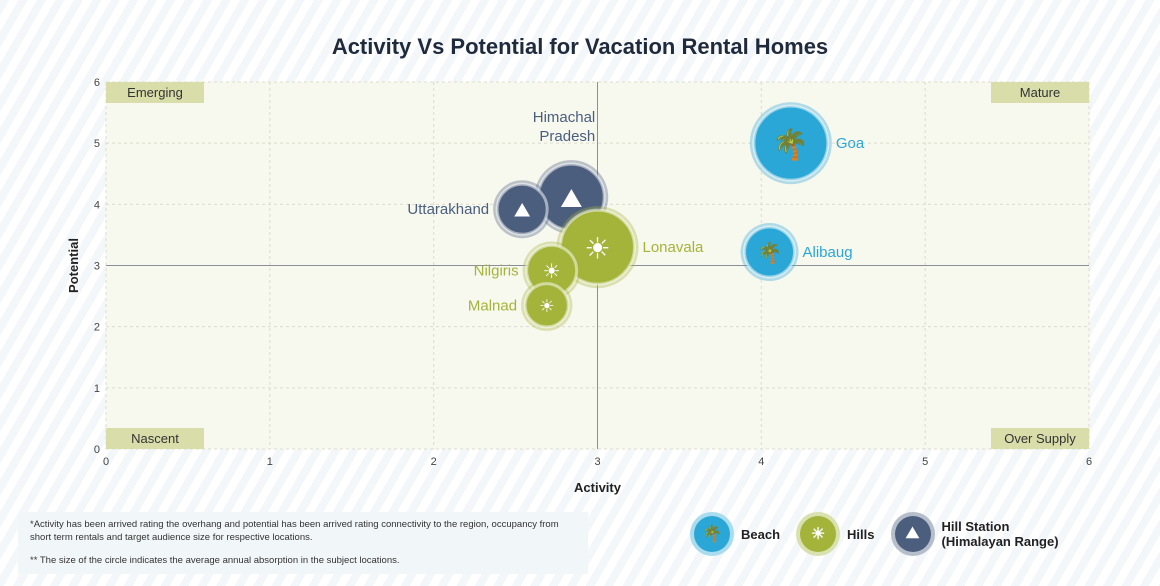 This screenshot has width=1160, height=586. I want to click on x-tick-label: 4, so click(761, 462).